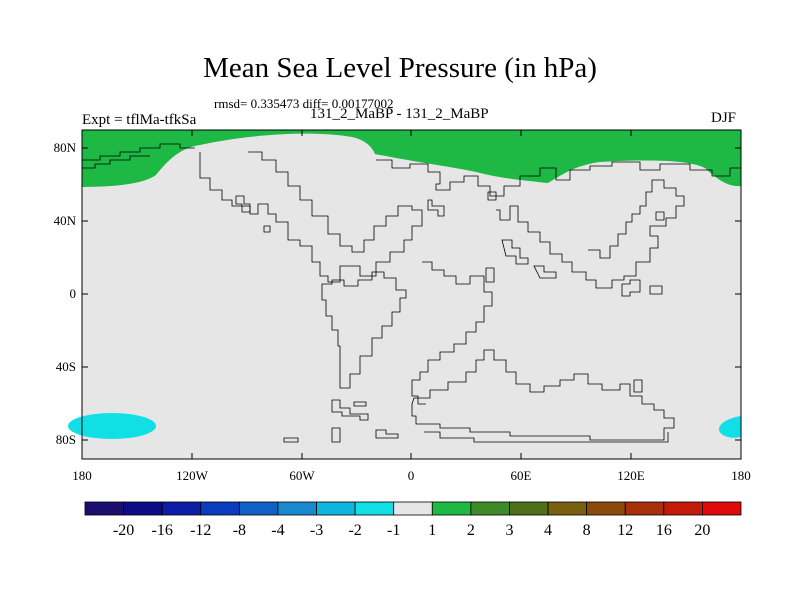  I want to click on lon-tick-label: 120W, so click(192, 475).